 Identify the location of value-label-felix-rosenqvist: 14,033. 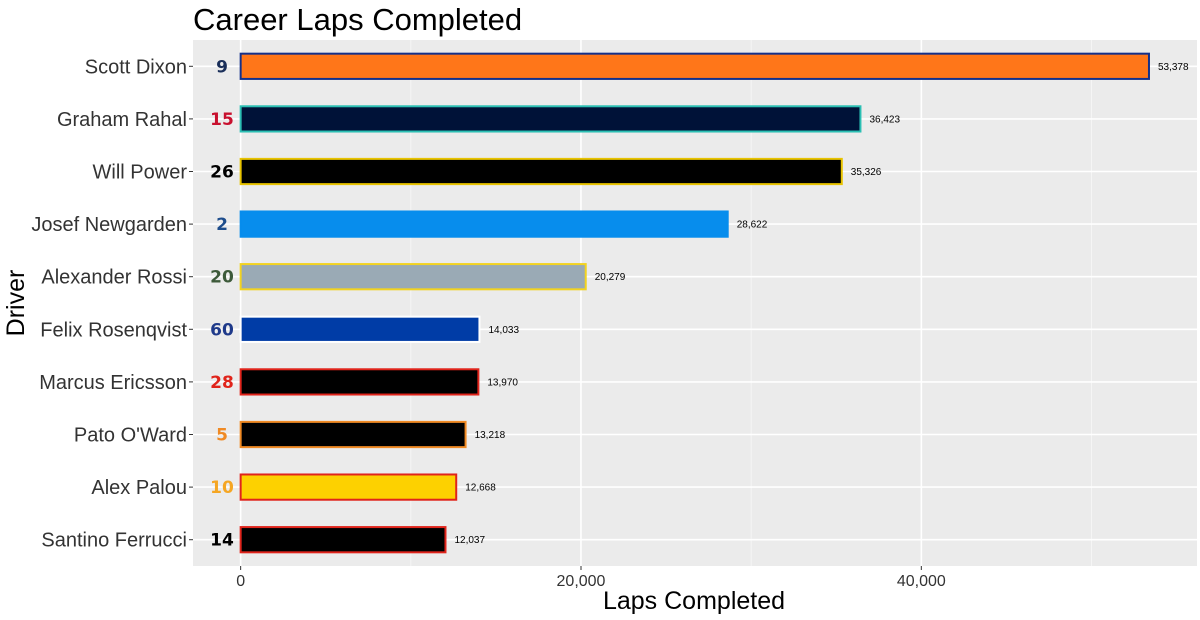
(503, 330).